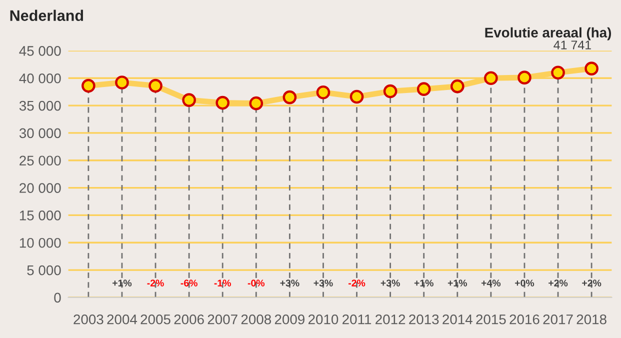  What do you see at coordinates (40, 188) in the screenshot?
I see `y-tick-label: 20 000` at bounding box center [40, 188].